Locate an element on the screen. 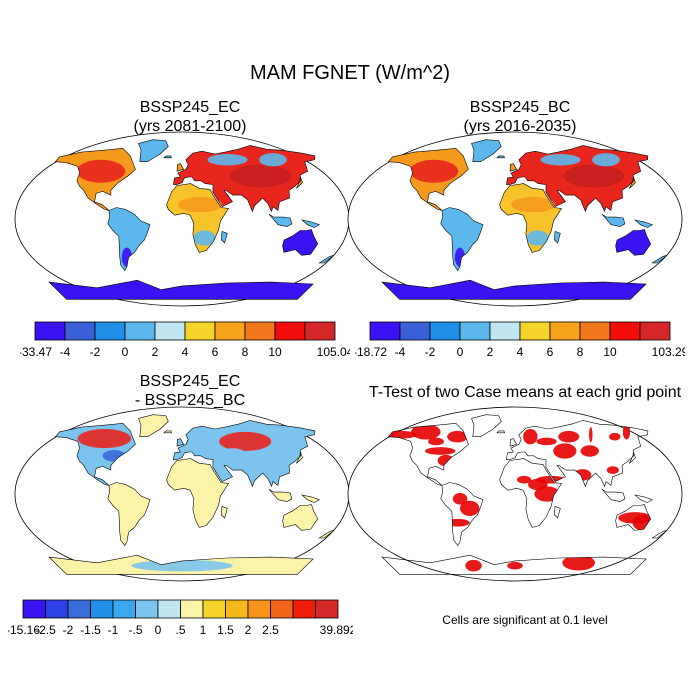 The image size is (700, 700). colorbar-label: 105.04 is located at coordinates (333, 352).